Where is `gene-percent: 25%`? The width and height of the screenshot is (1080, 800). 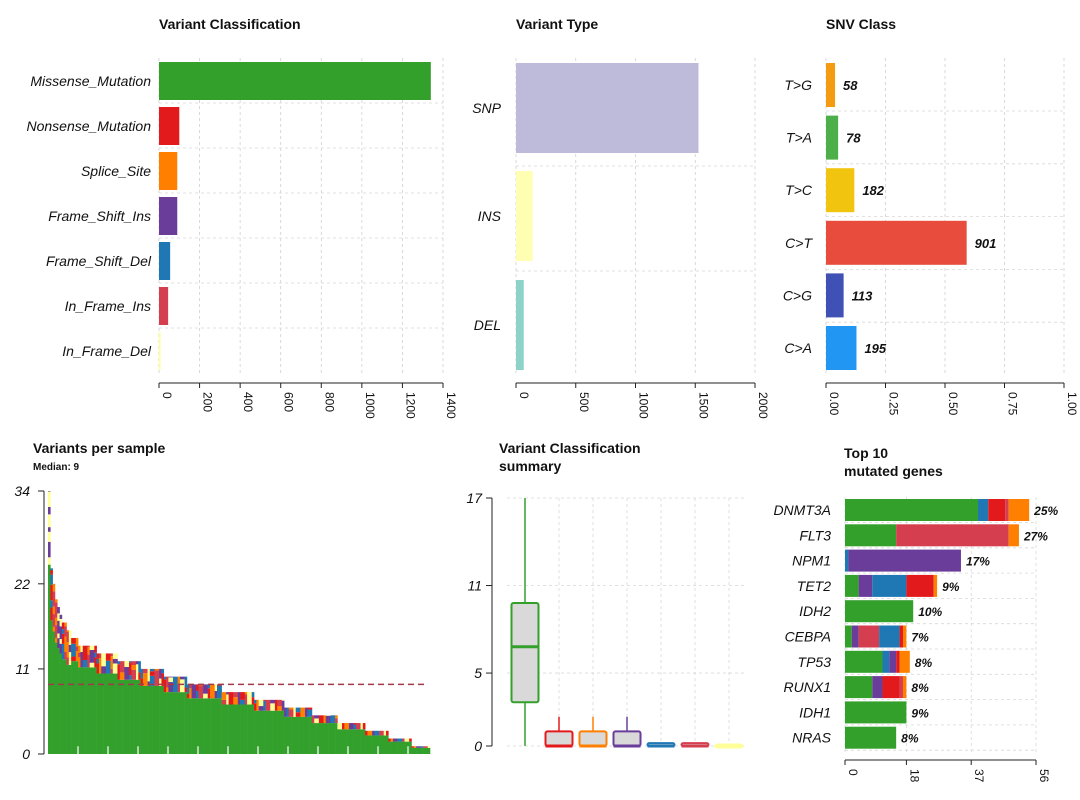
gene-percent: 25% is located at coordinates (1045, 511).